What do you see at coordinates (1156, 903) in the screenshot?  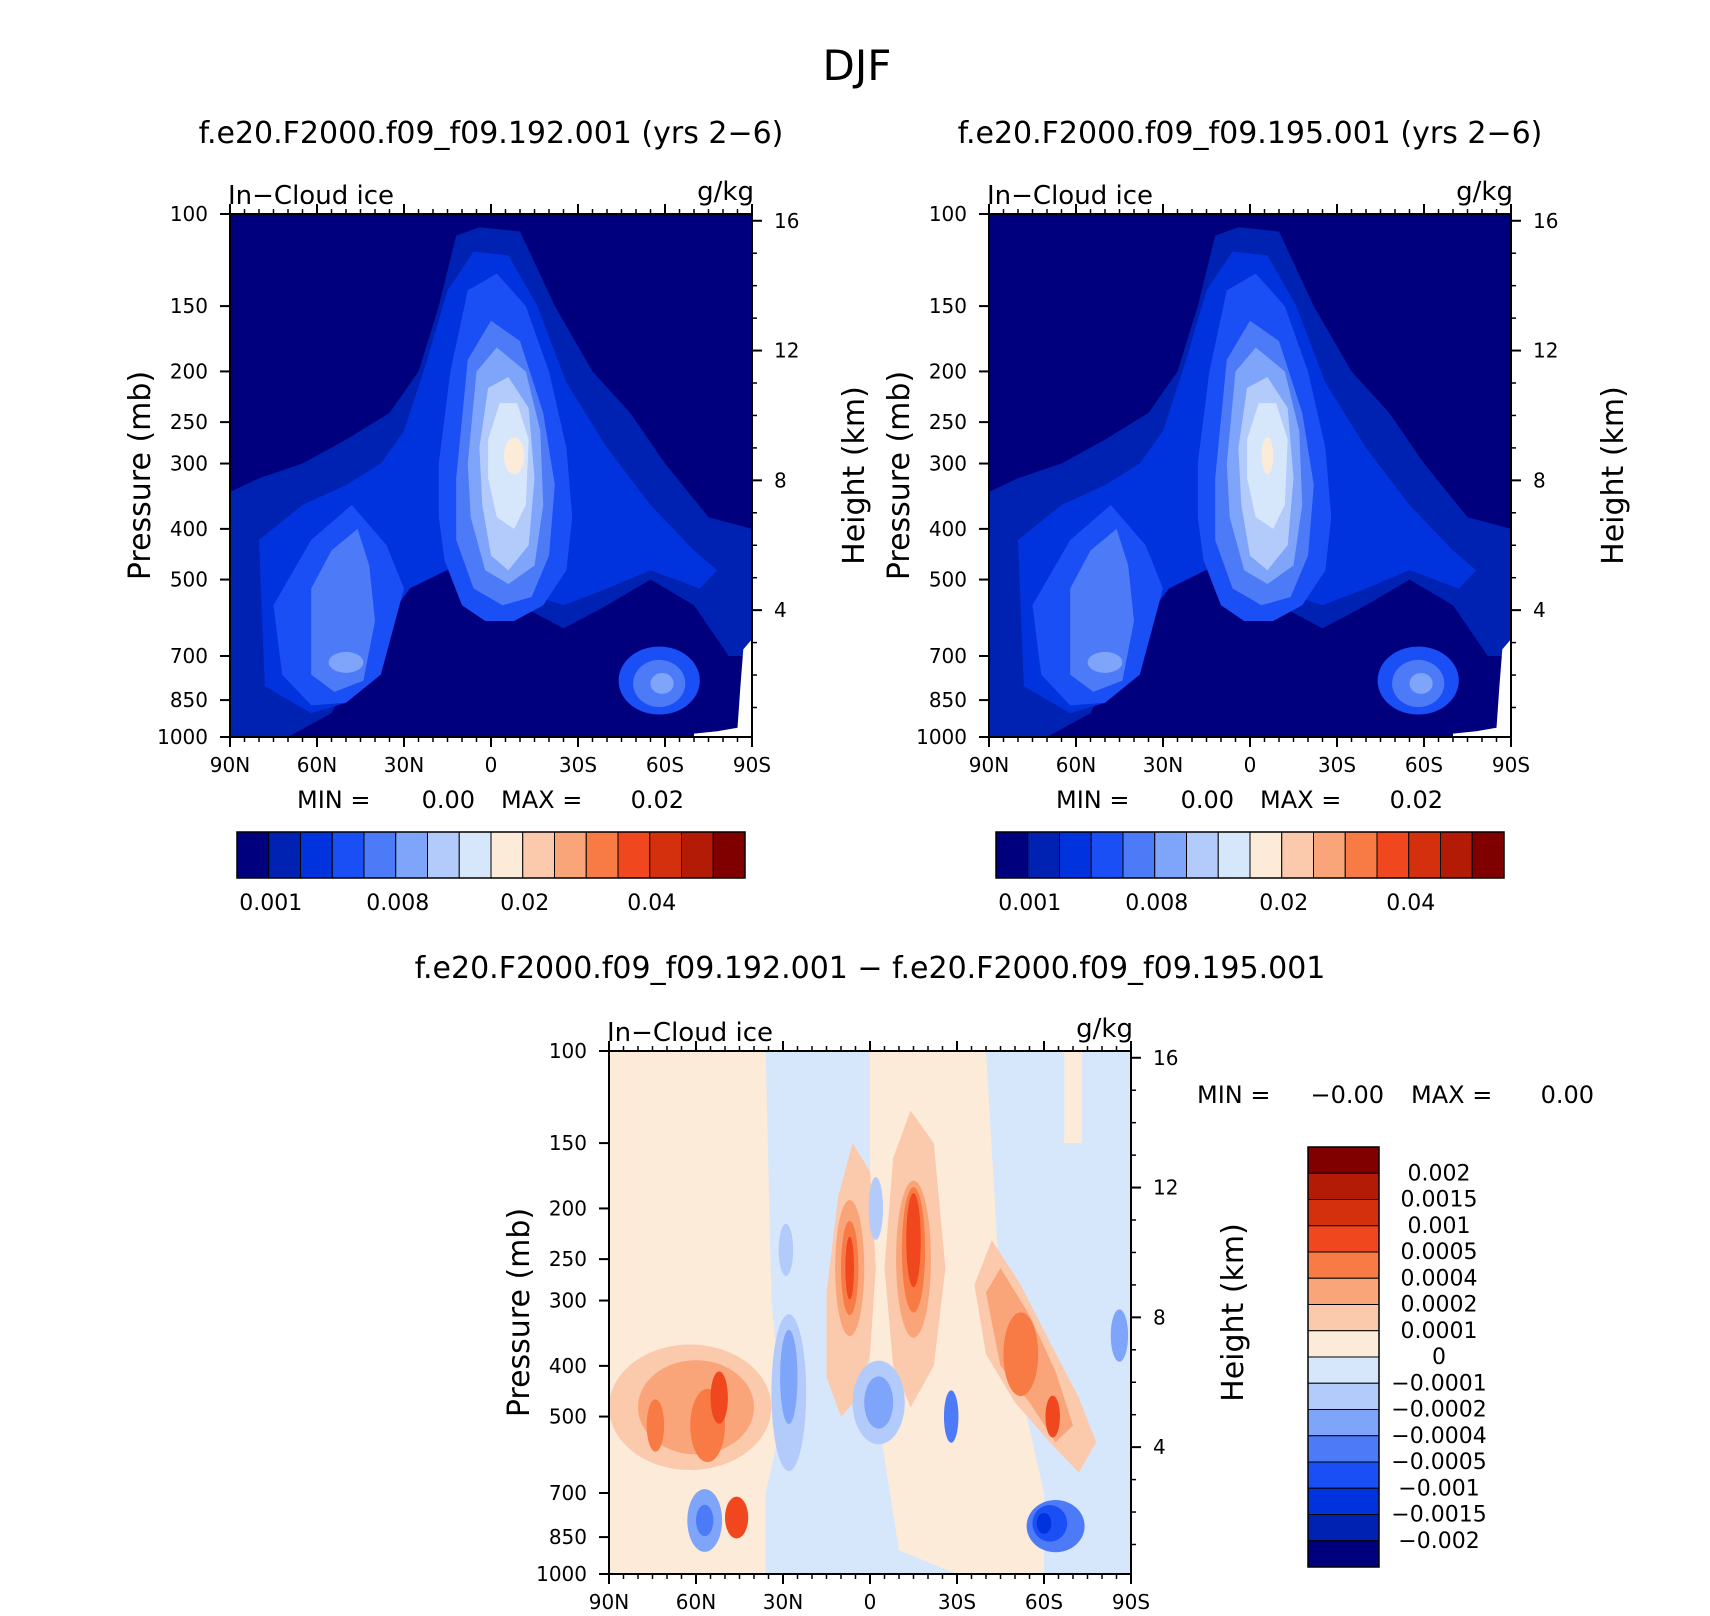 I see `colorbar-label: 0.008` at bounding box center [1156, 903].